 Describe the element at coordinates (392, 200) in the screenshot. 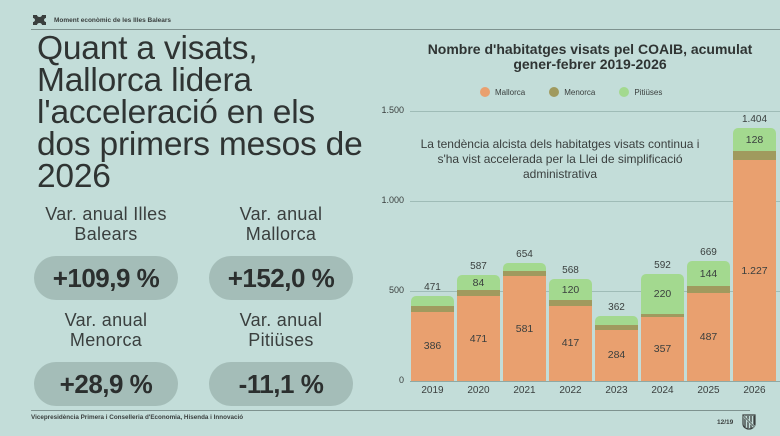

I see `y-axis-tick-label: 1.000` at that location.